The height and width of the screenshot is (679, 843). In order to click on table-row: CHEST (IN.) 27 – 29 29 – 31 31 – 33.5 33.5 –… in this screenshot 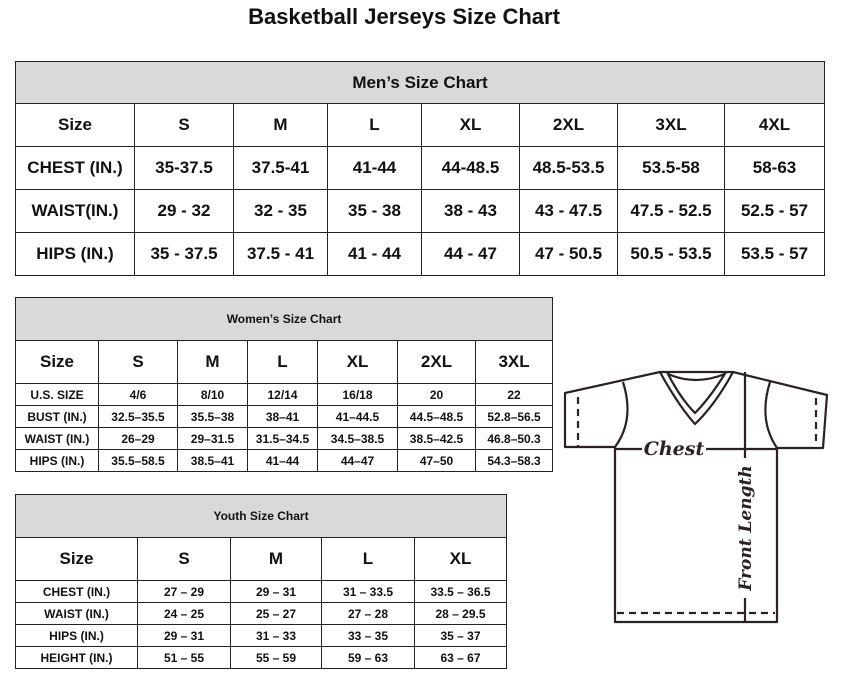, I will do `click(261, 591)`.